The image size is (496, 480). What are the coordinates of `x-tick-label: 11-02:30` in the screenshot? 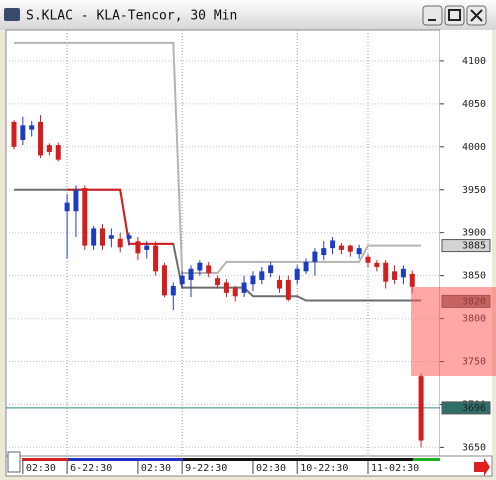 It's located at (395, 468).